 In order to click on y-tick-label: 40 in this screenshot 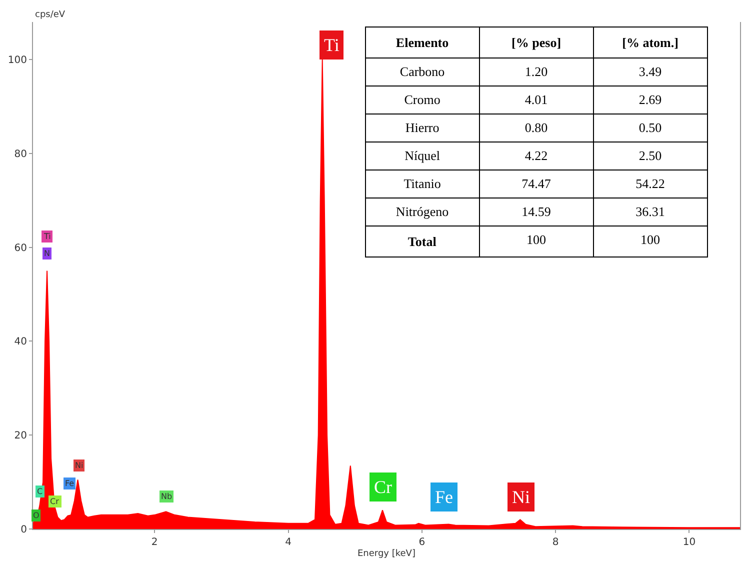, I will do `click(20, 342)`.